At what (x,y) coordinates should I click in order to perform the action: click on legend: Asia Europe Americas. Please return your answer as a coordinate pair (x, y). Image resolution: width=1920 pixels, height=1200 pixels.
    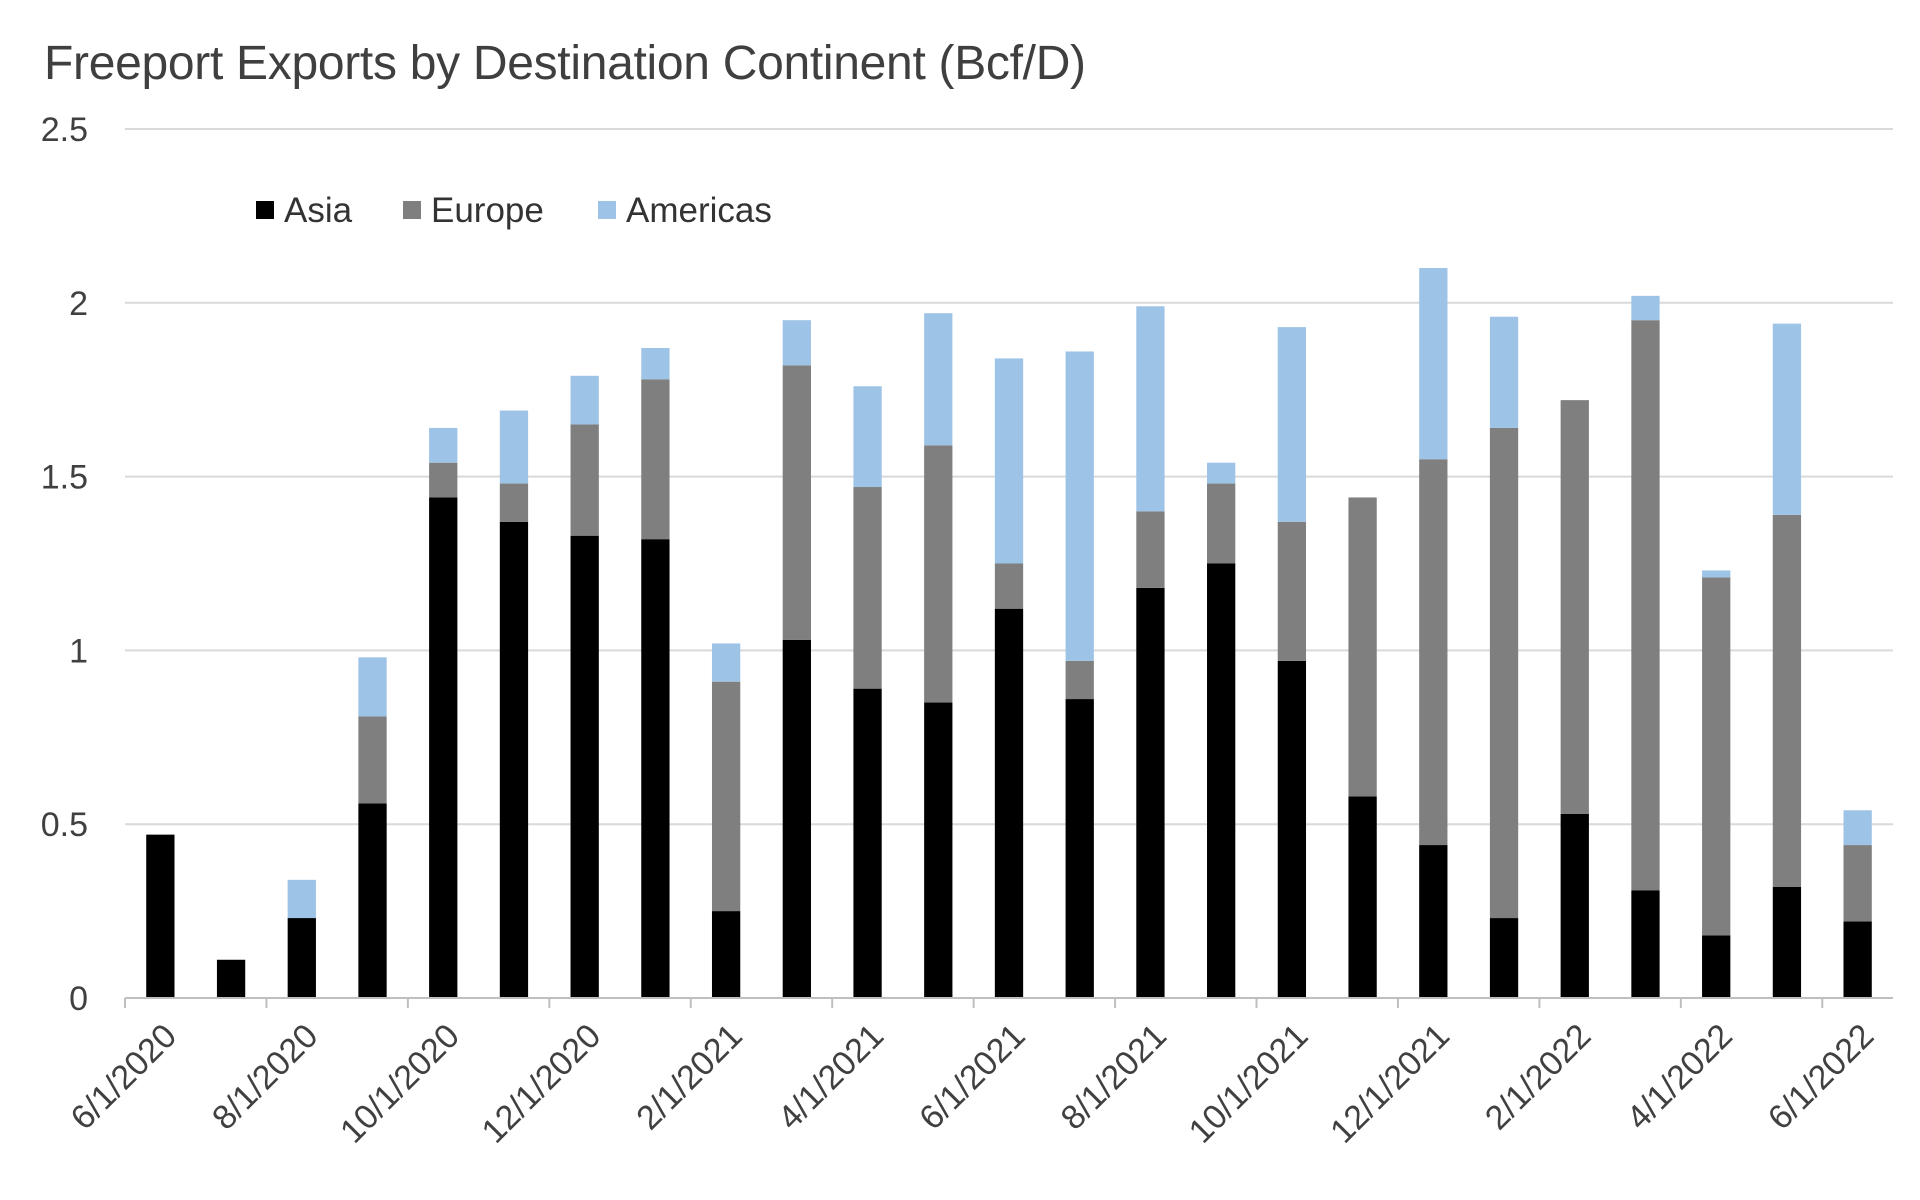
    Looking at the image, I should click on (514, 210).